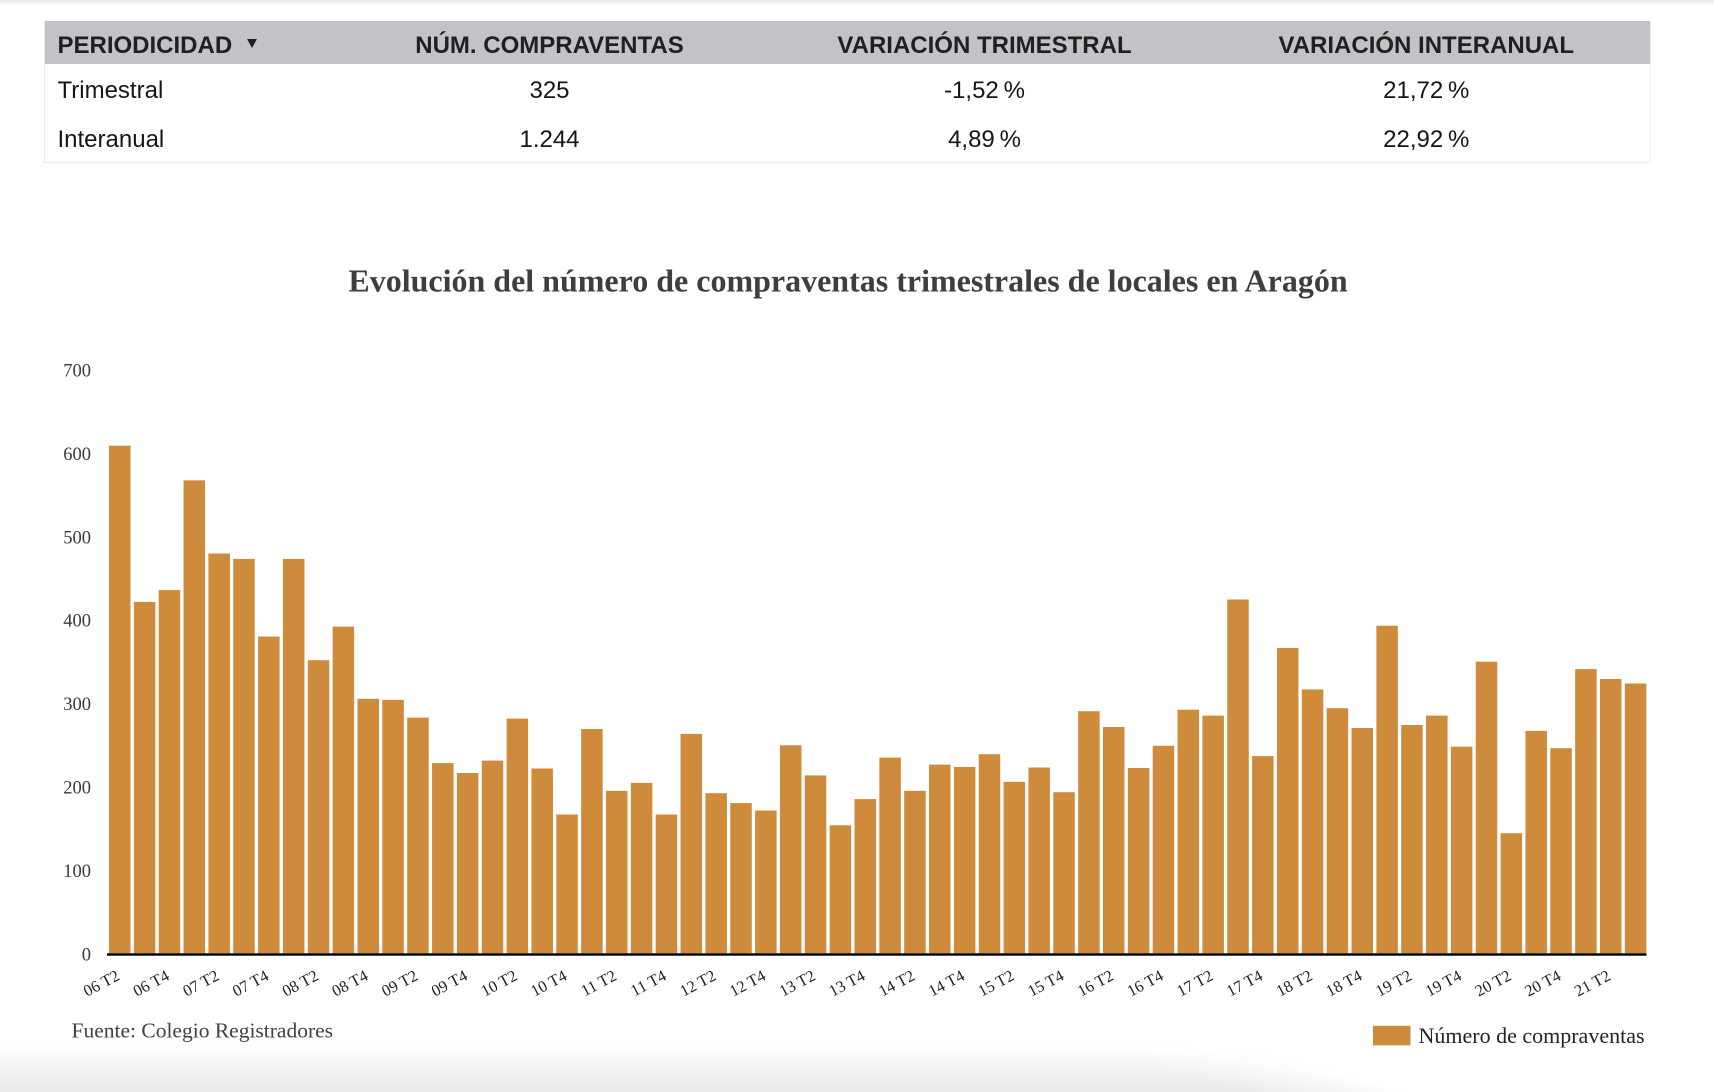 Image resolution: width=1714 pixels, height=1092 pixels. What do you see at coordinates (350, 983) in the screenshot?
I see `svg-text: 08 T4` at bounding box center [350, 983].